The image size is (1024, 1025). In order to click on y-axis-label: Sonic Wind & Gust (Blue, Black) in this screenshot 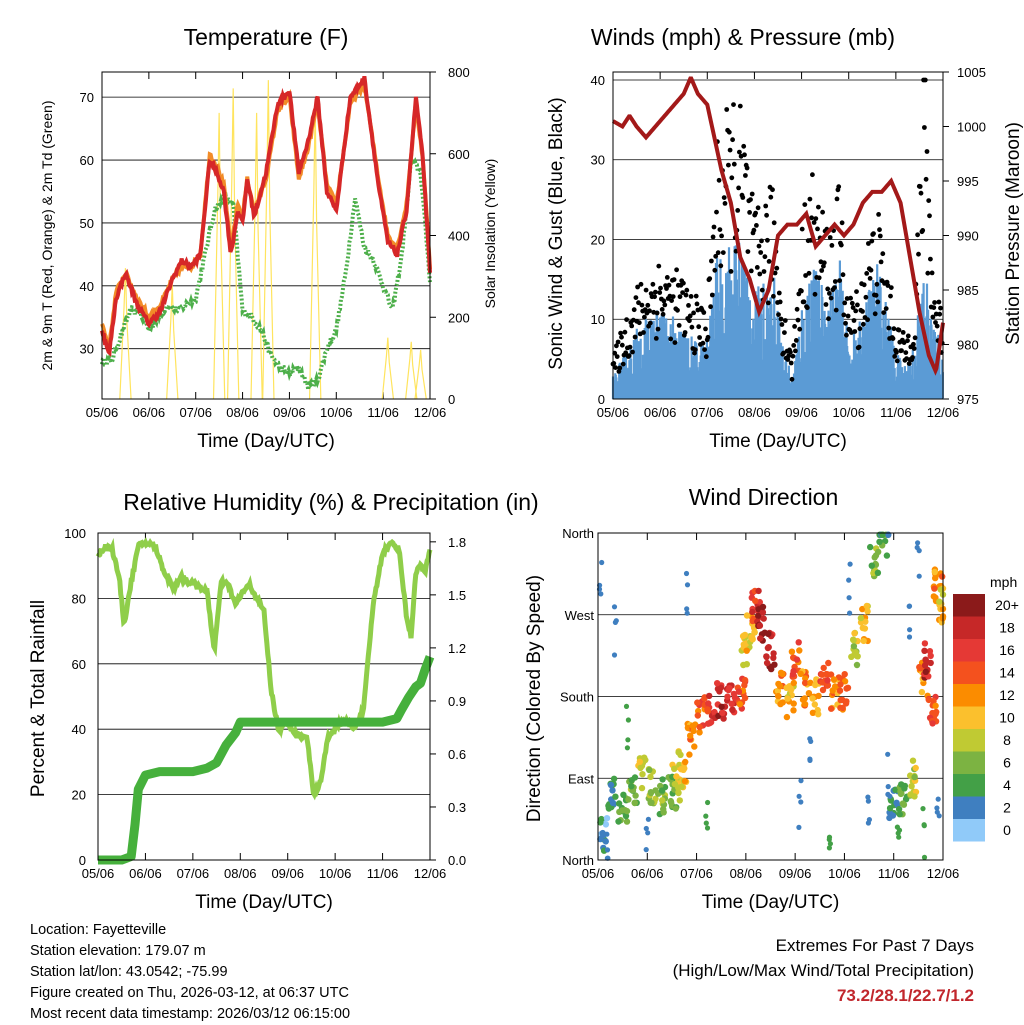, I will do `click(556, 233)`.